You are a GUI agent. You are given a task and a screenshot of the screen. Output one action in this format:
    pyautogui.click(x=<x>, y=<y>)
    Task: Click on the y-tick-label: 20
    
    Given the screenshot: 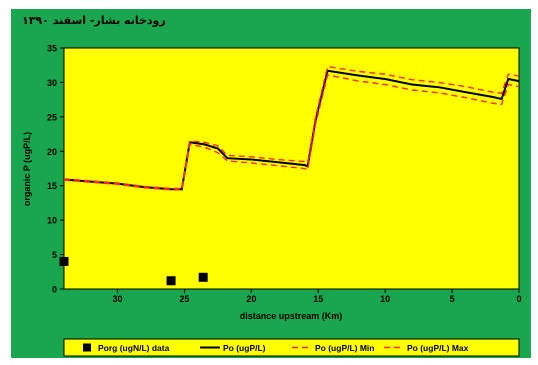 What is the action you would take?
    pyautogui.click(x=52, y=152)
    